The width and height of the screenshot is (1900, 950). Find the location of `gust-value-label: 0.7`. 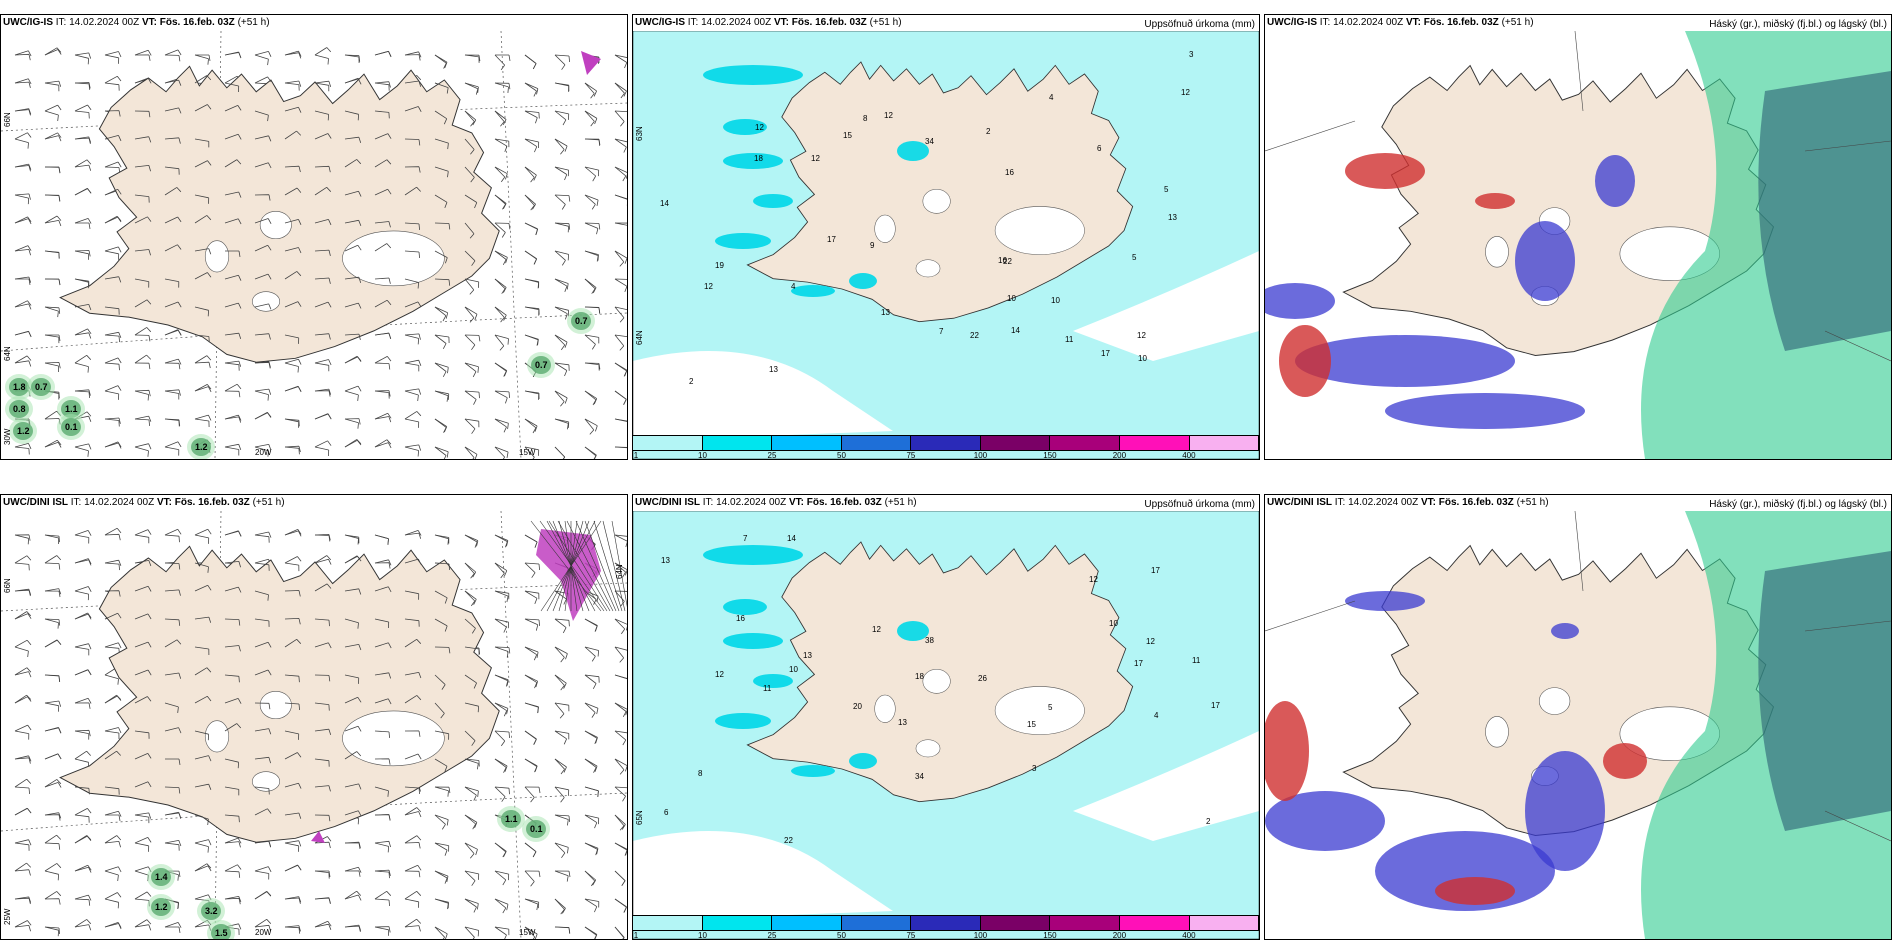

gust-value-label: 0.7 is located at coordinates (41, 387).